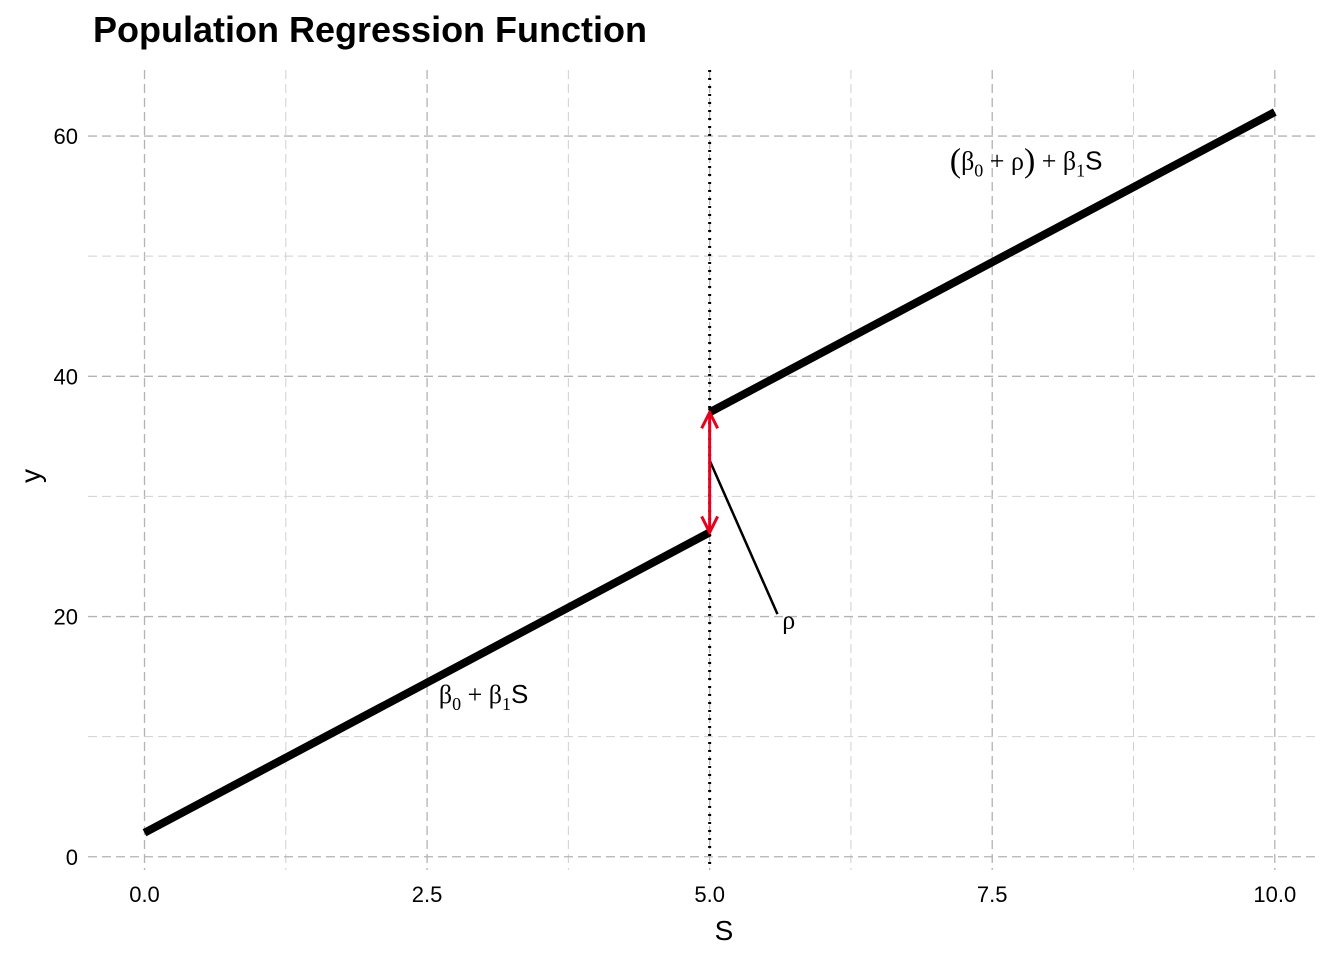 This screenshot has height=960, width=1344. Describe the element at coordinates (30, 476) in the screenshot. I see `y-axis-title: y` at that location.